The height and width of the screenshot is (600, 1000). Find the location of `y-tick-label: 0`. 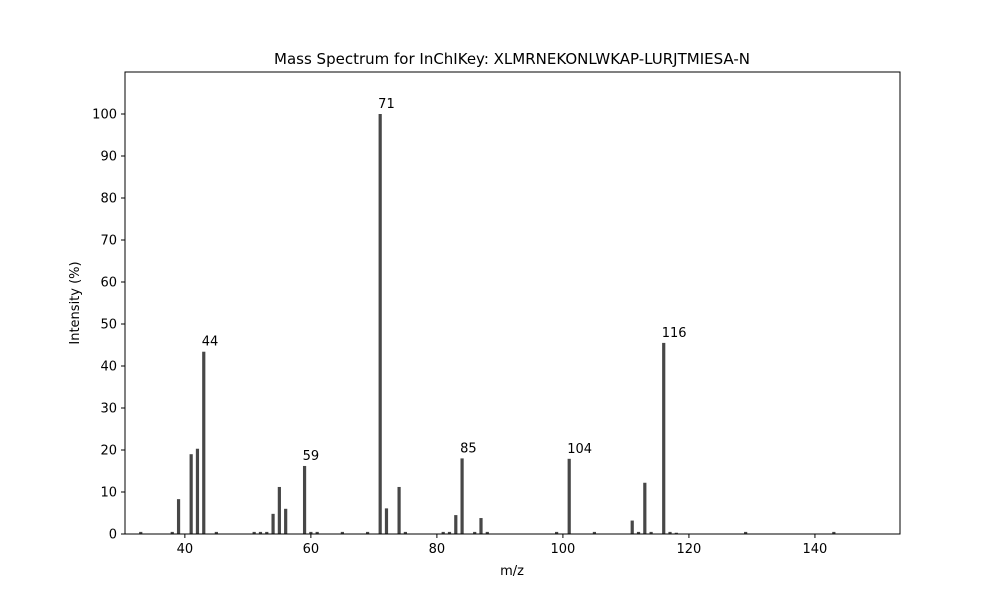

y-tick-label: 0 is located at coordinates (113, 535).